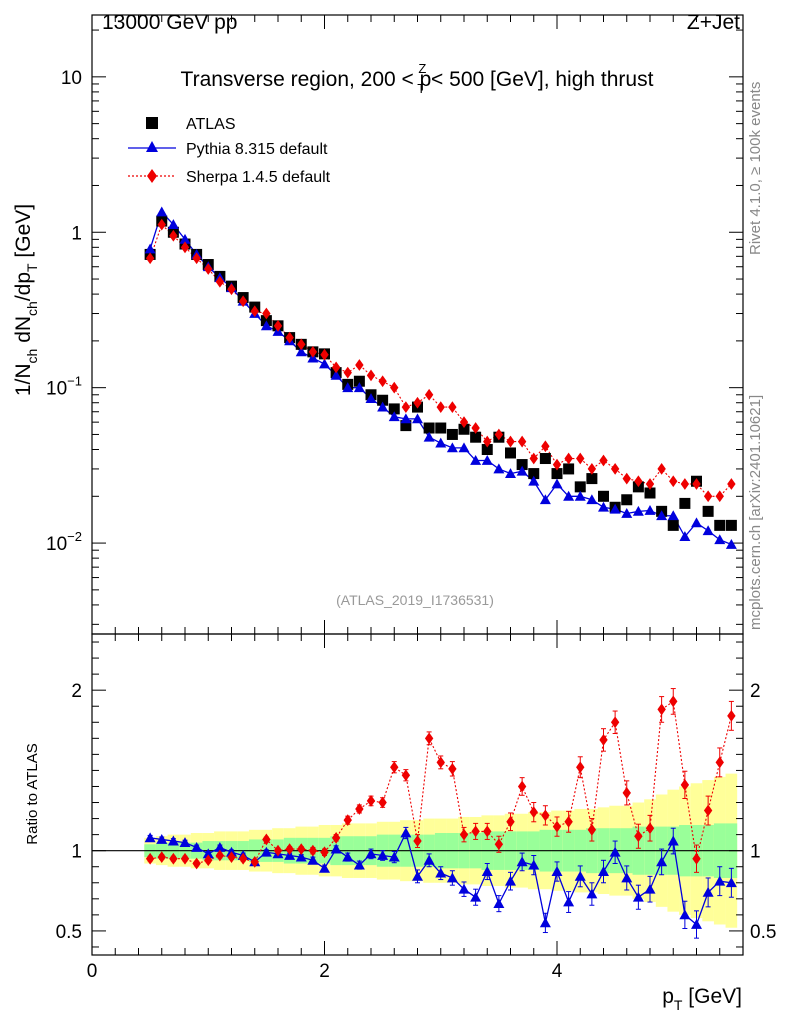  Describe the element at coordinates (76, 233) in the screenshot. I see `y-tick-label: 1` at that location.